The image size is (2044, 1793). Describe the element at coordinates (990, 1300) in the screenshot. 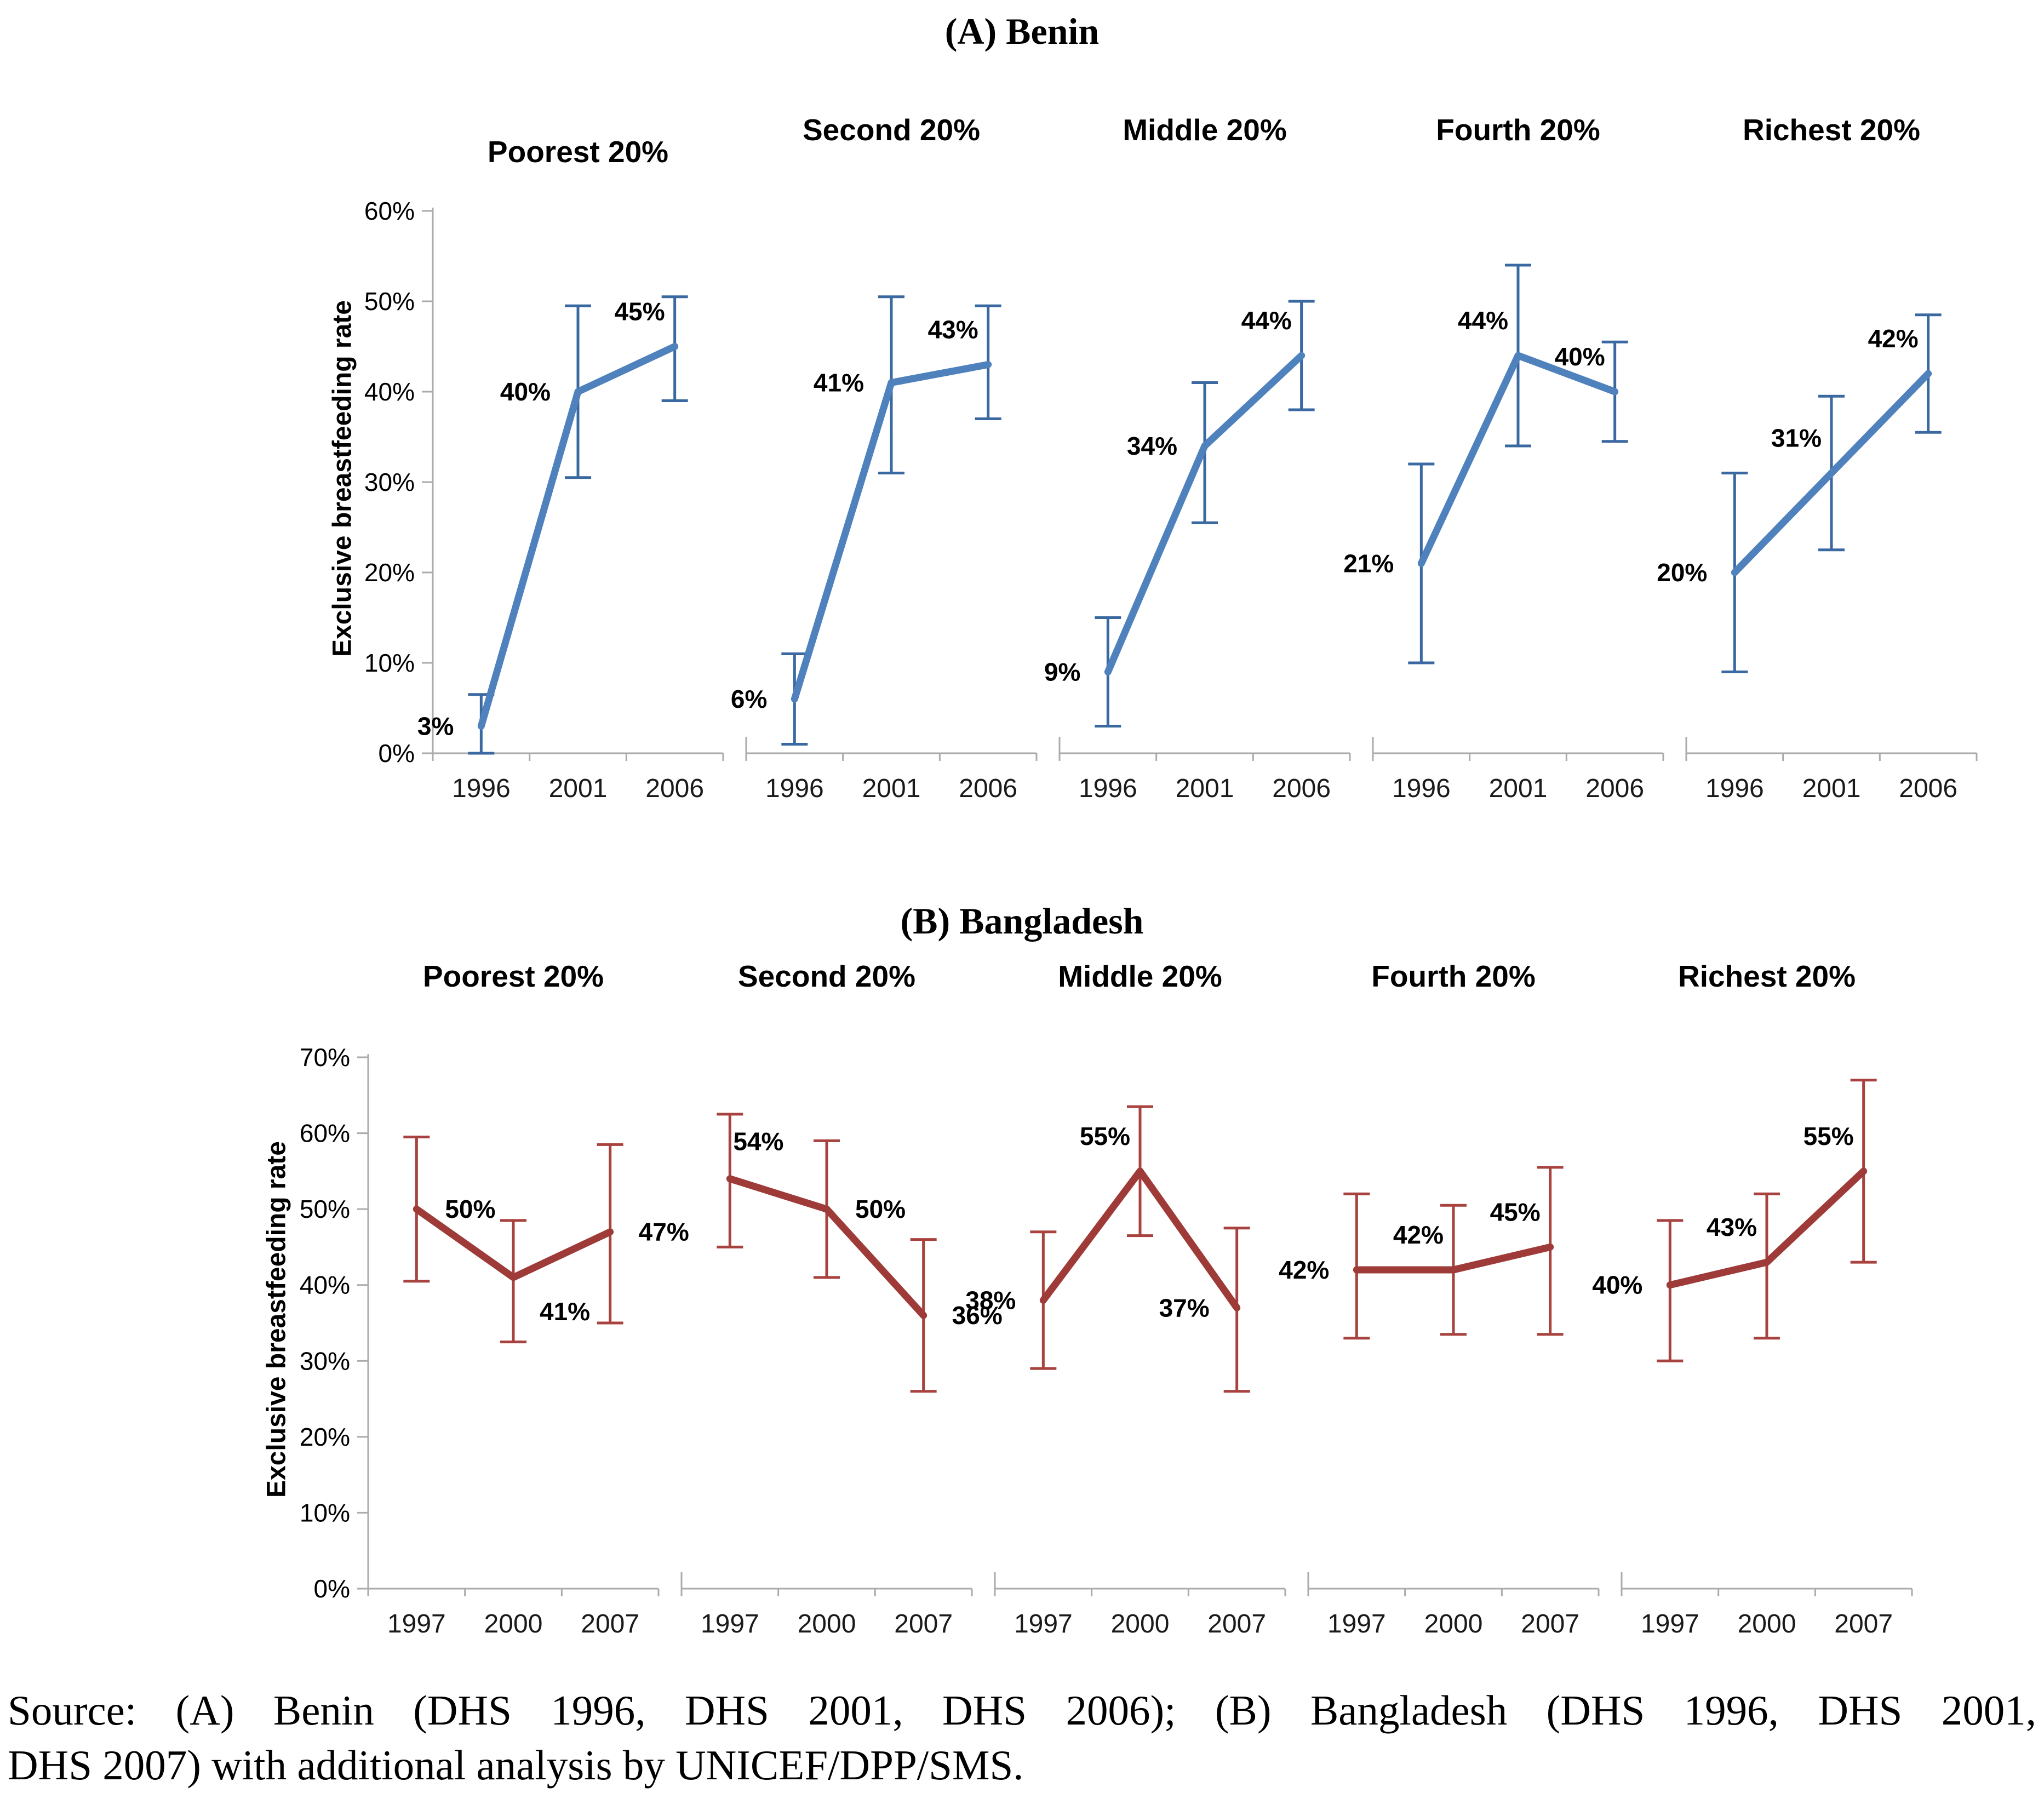

I see `data-label: 38%` at that location.